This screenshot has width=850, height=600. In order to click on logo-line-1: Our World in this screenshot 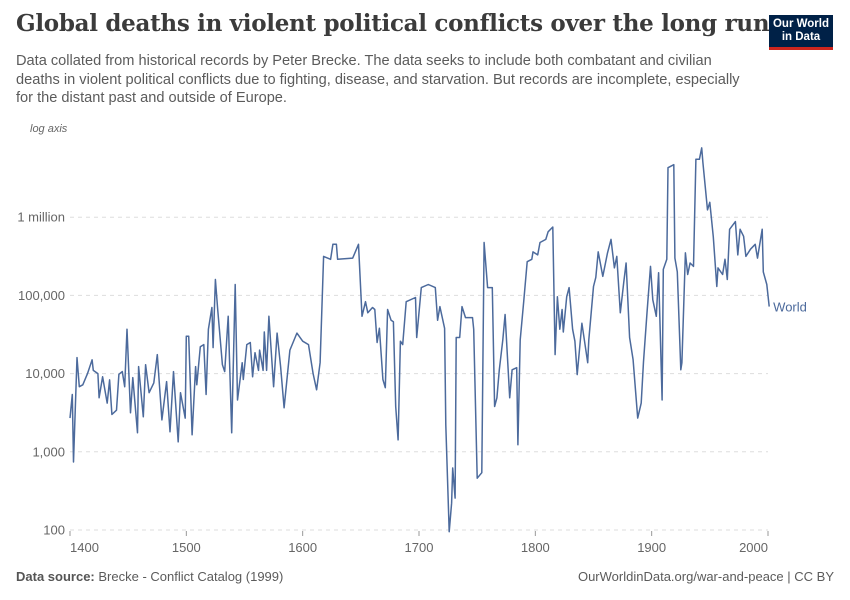, I will do `click(800, 24)`.